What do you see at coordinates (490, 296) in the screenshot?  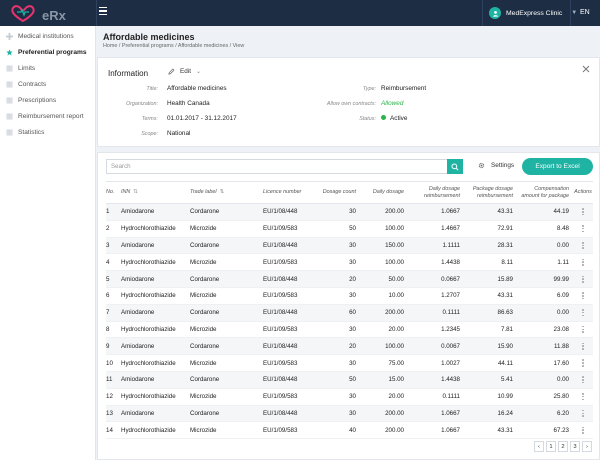 I see `cell-package-reimbursement: 43.31` at bounding box center [490, 296].